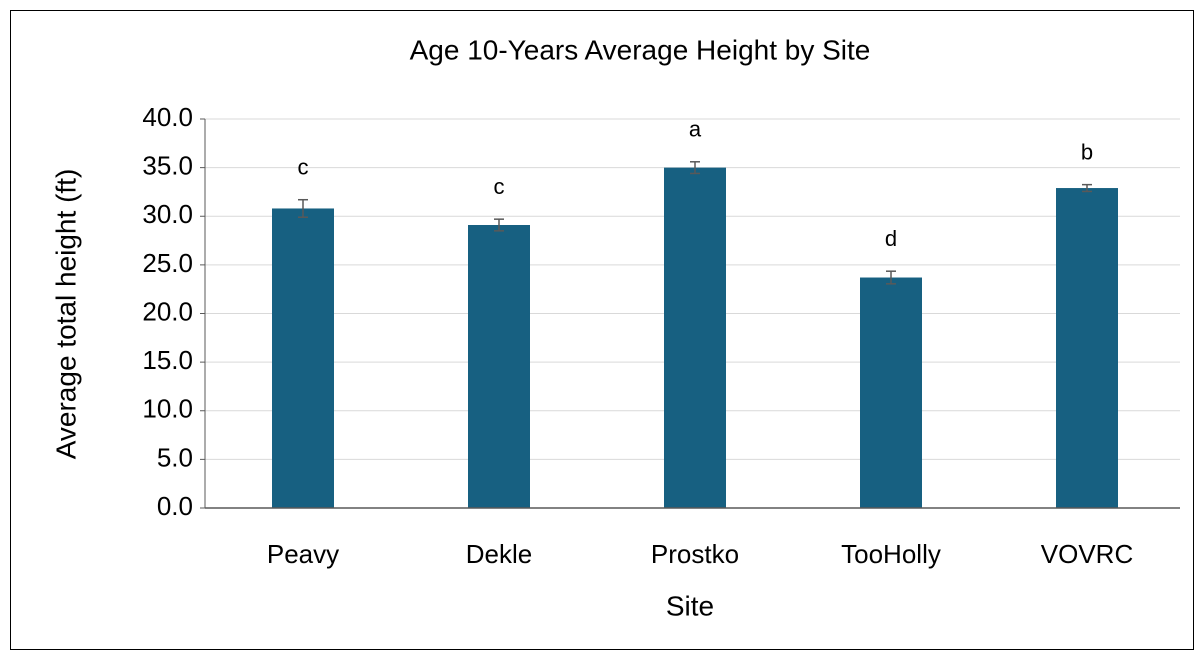 This screenshot has height=660, width=1204. I want to click on x-tick-label: Dekle, so click(499, 554).